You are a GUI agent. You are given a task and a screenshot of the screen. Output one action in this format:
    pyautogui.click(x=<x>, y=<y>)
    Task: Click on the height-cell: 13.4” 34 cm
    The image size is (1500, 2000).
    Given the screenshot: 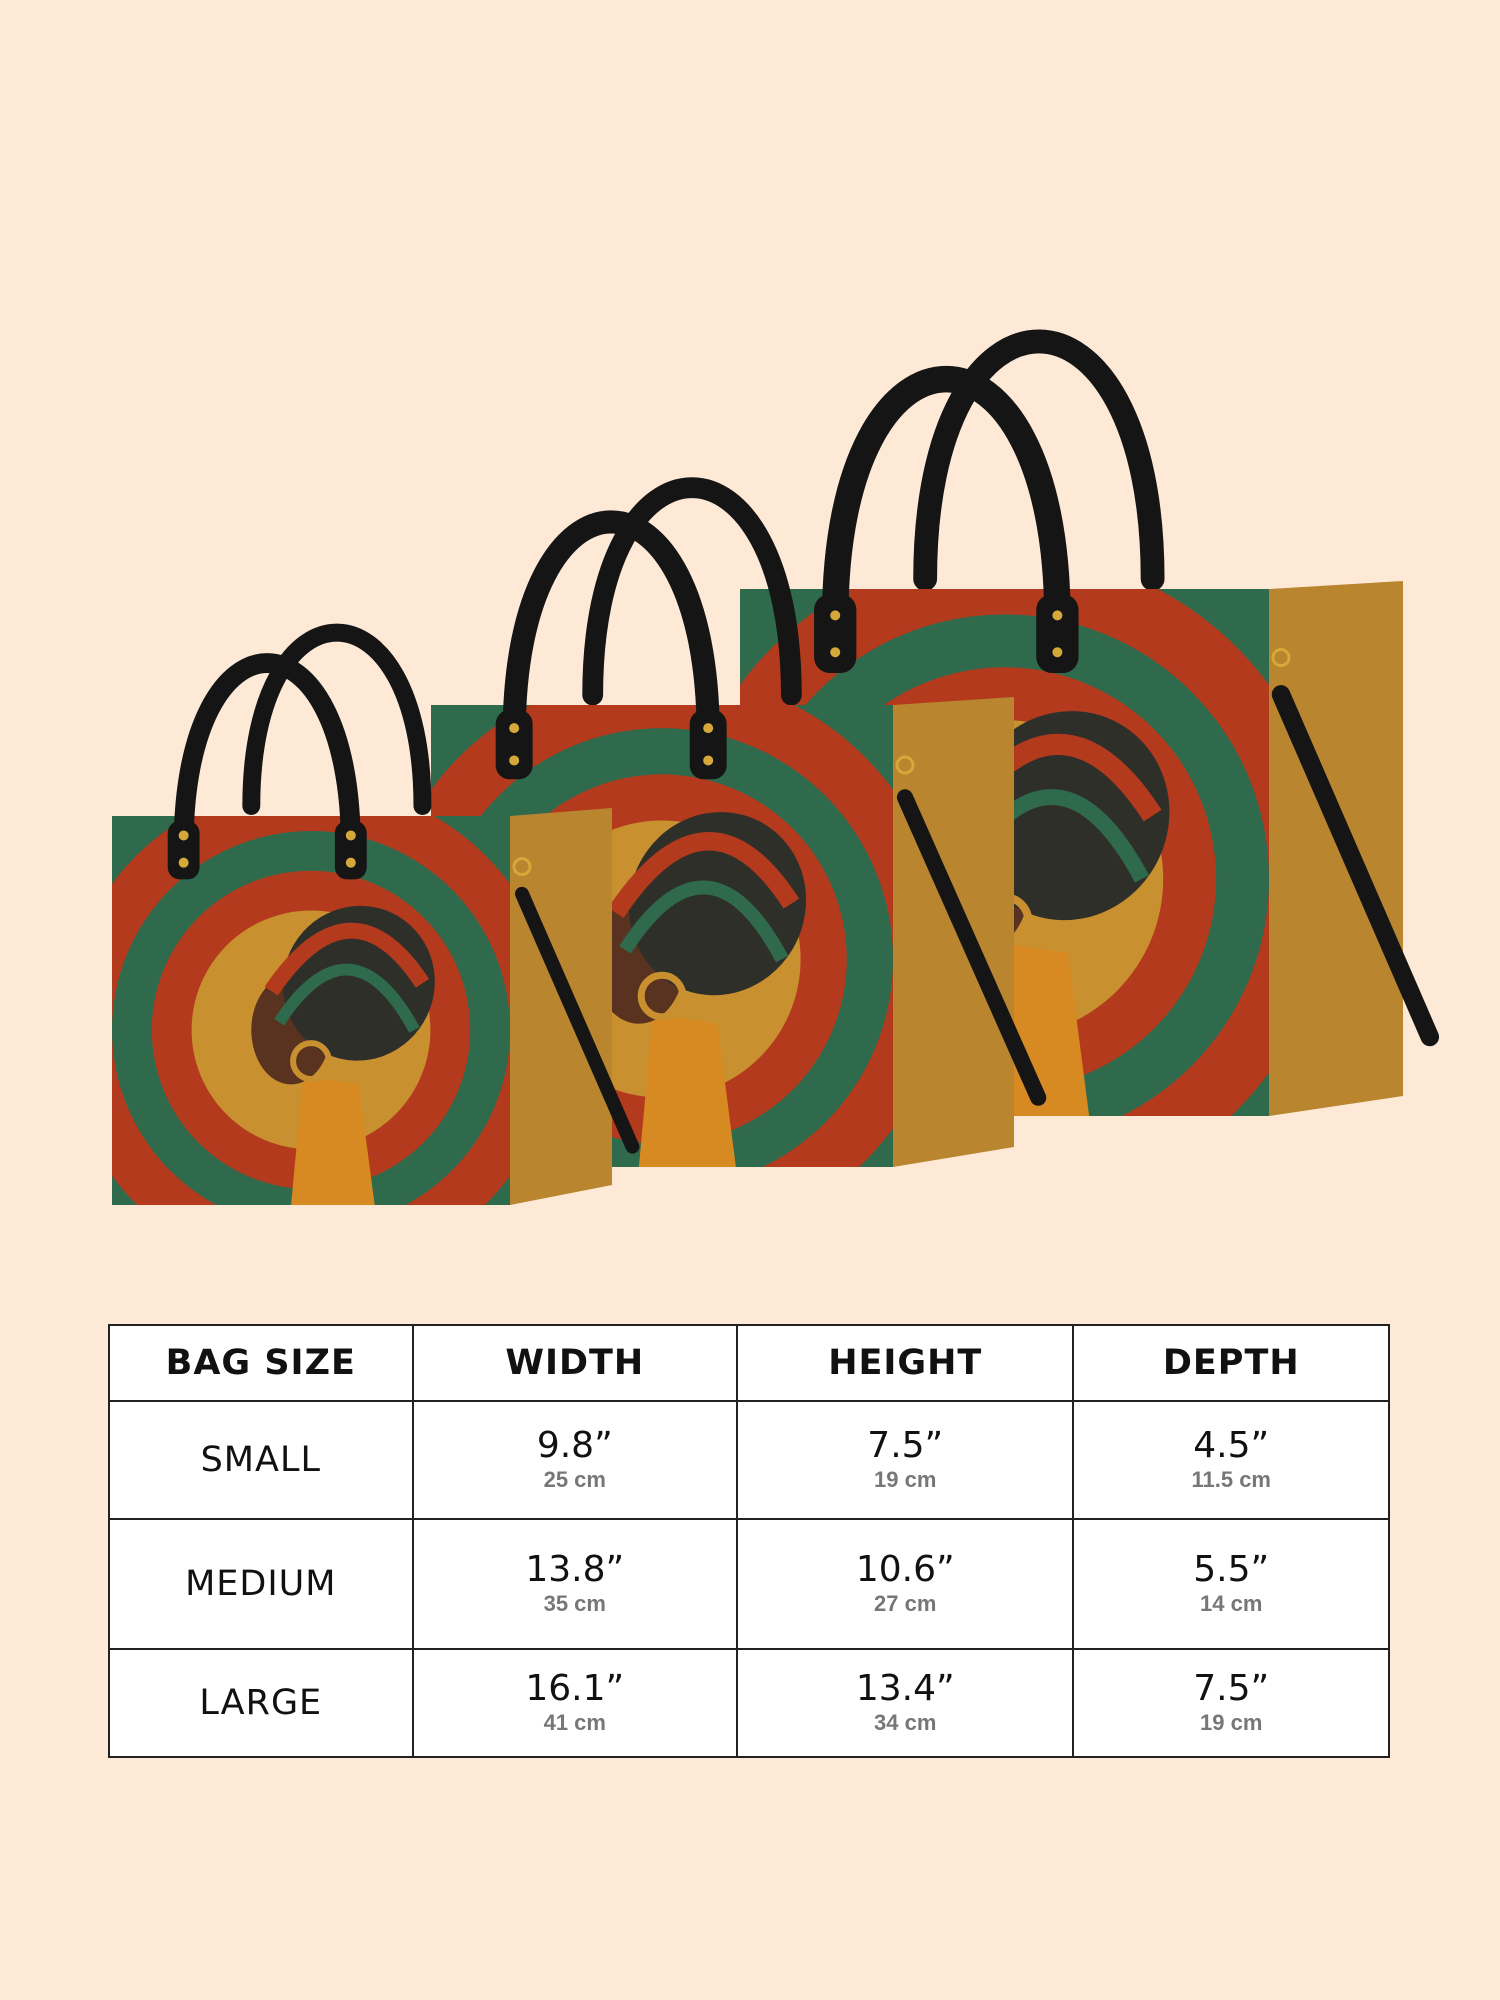 What is the action you would take?
    pyautogui.click(x=905, y=1703)
    